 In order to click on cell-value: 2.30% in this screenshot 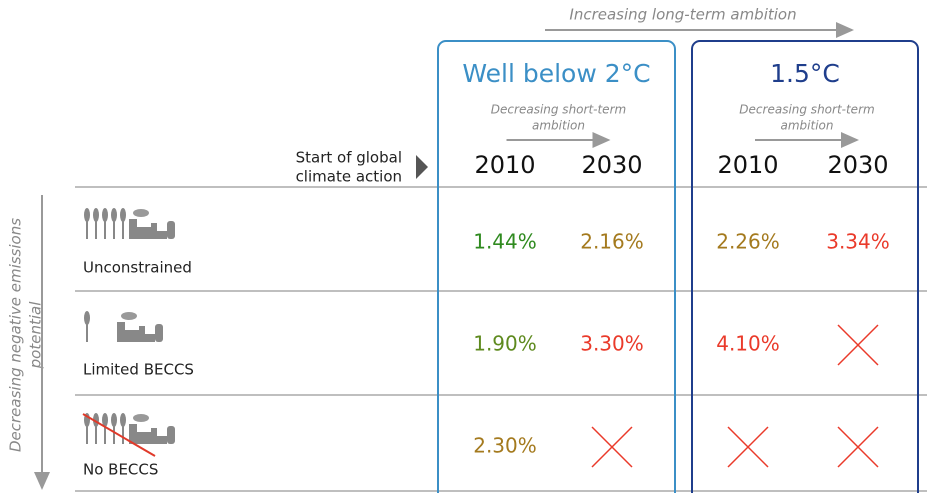, I will do `click(505, 446)`.